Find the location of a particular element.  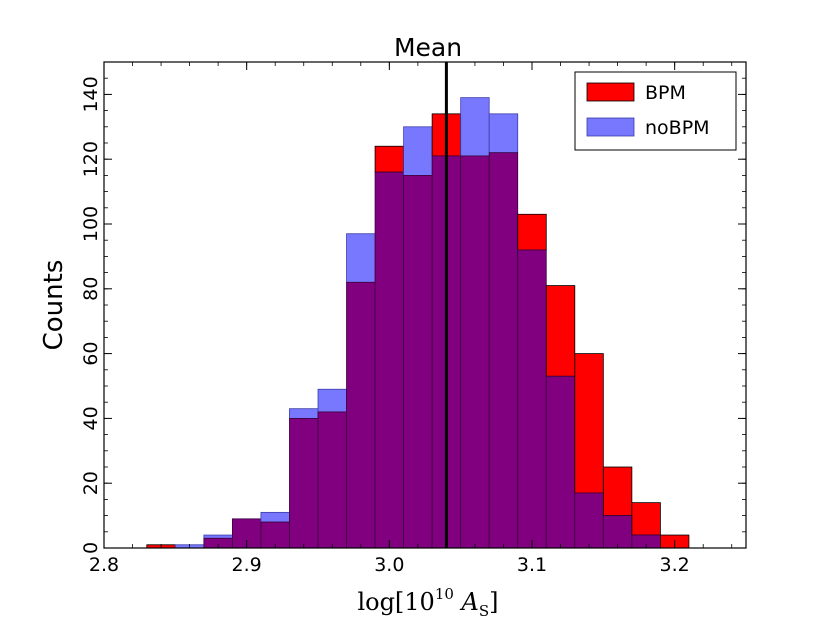

y-tick-label: 120 is located at coordinates (91, 159).